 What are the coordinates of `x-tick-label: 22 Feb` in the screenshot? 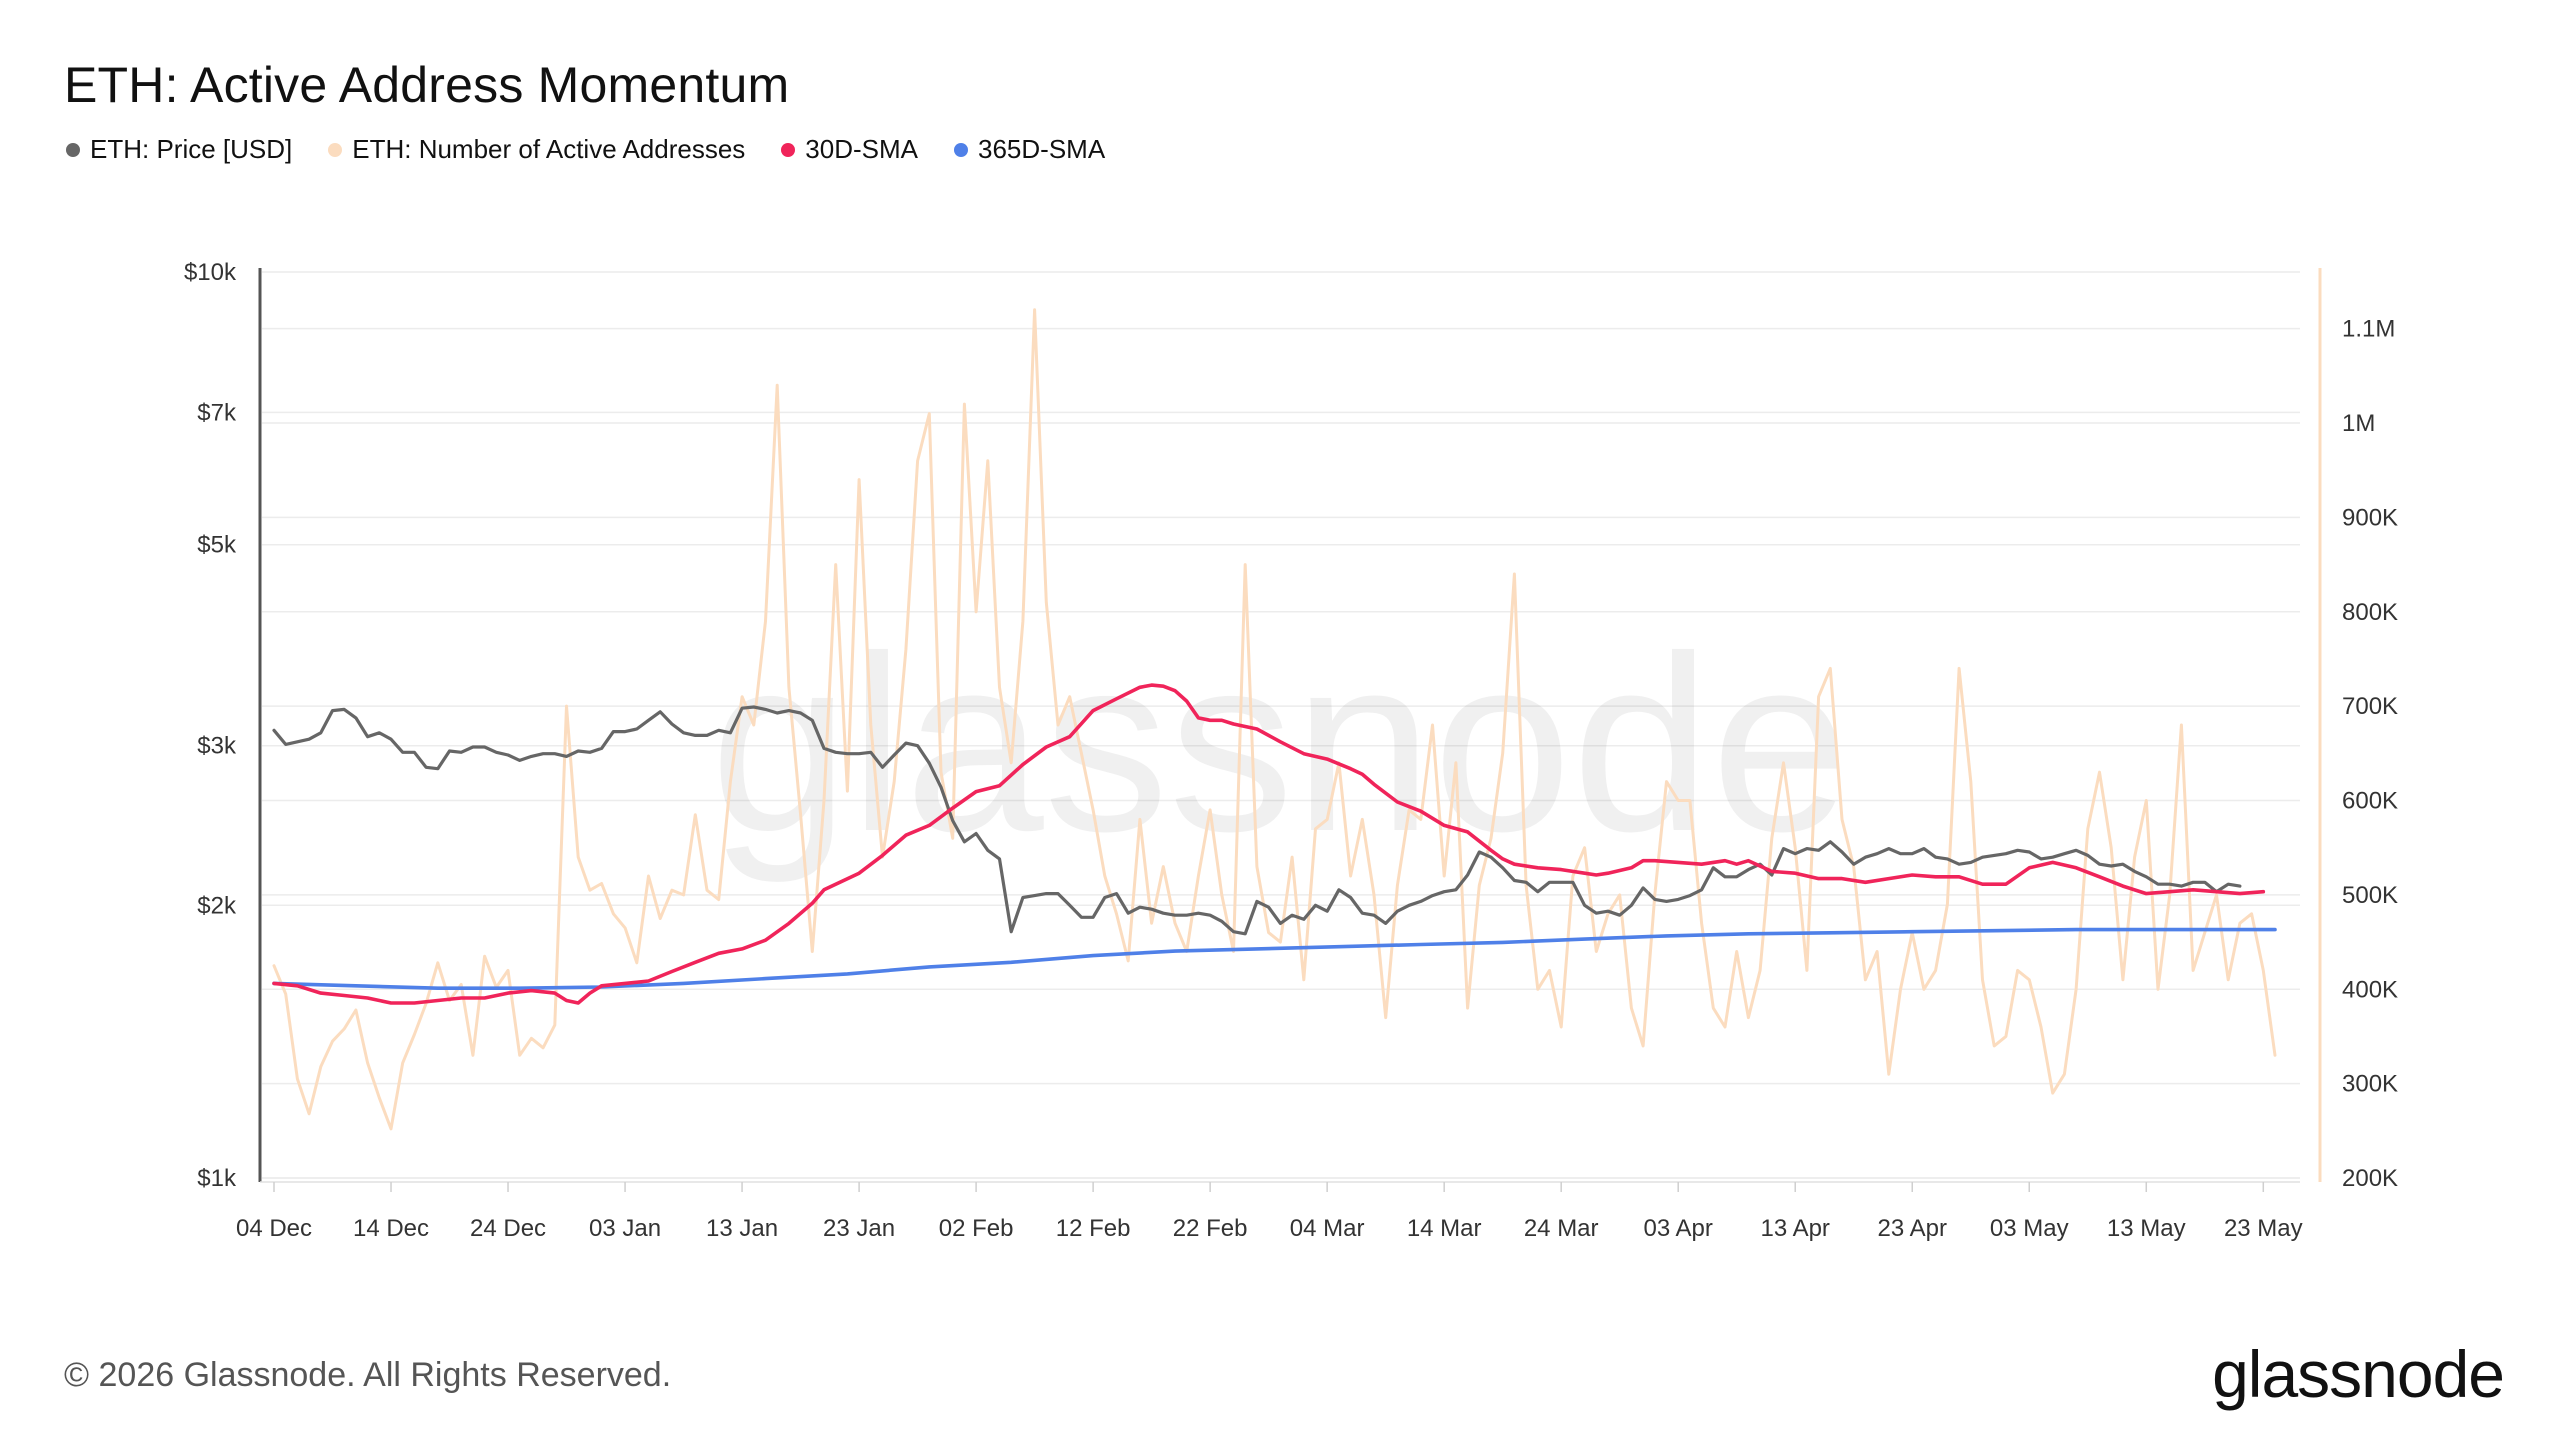 It's located at (1210, 1228).